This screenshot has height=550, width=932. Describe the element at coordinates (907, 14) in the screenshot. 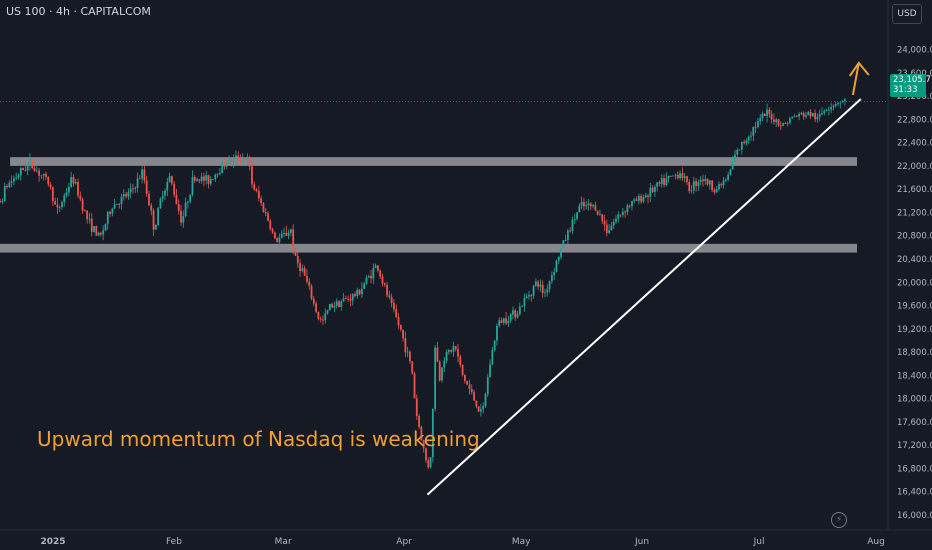

I see `currency-button: USD` at that location.